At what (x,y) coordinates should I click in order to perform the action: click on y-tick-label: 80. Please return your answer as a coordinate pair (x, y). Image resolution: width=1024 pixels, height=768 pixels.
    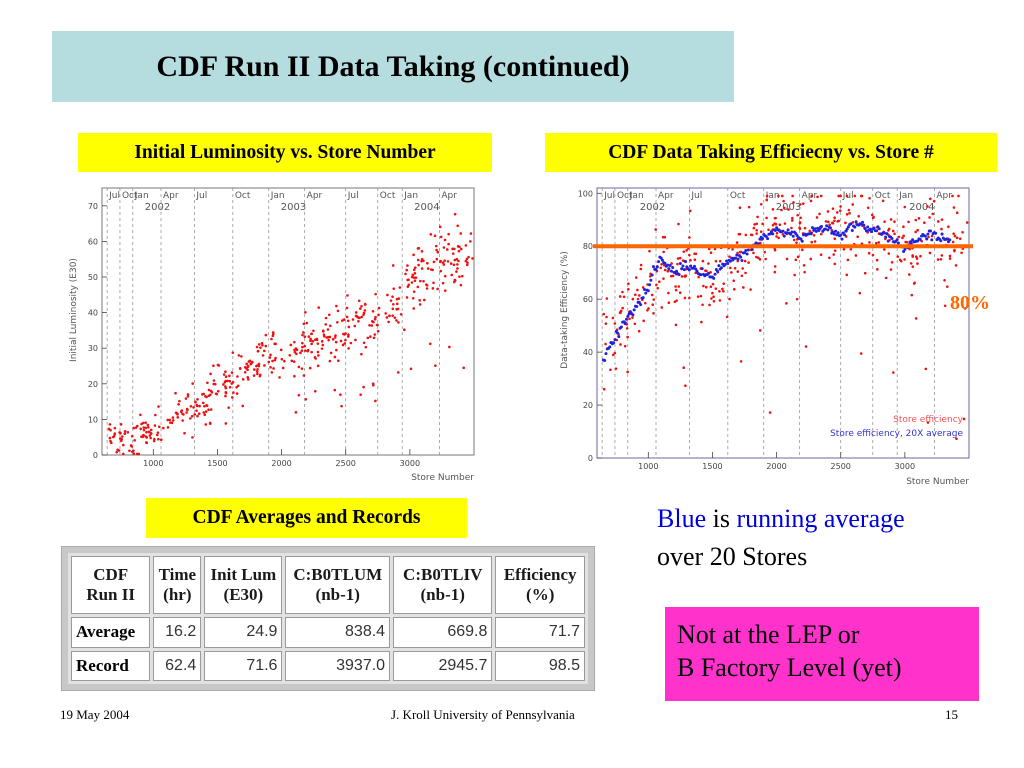
    Looking at the image, I should click on (588, 246).